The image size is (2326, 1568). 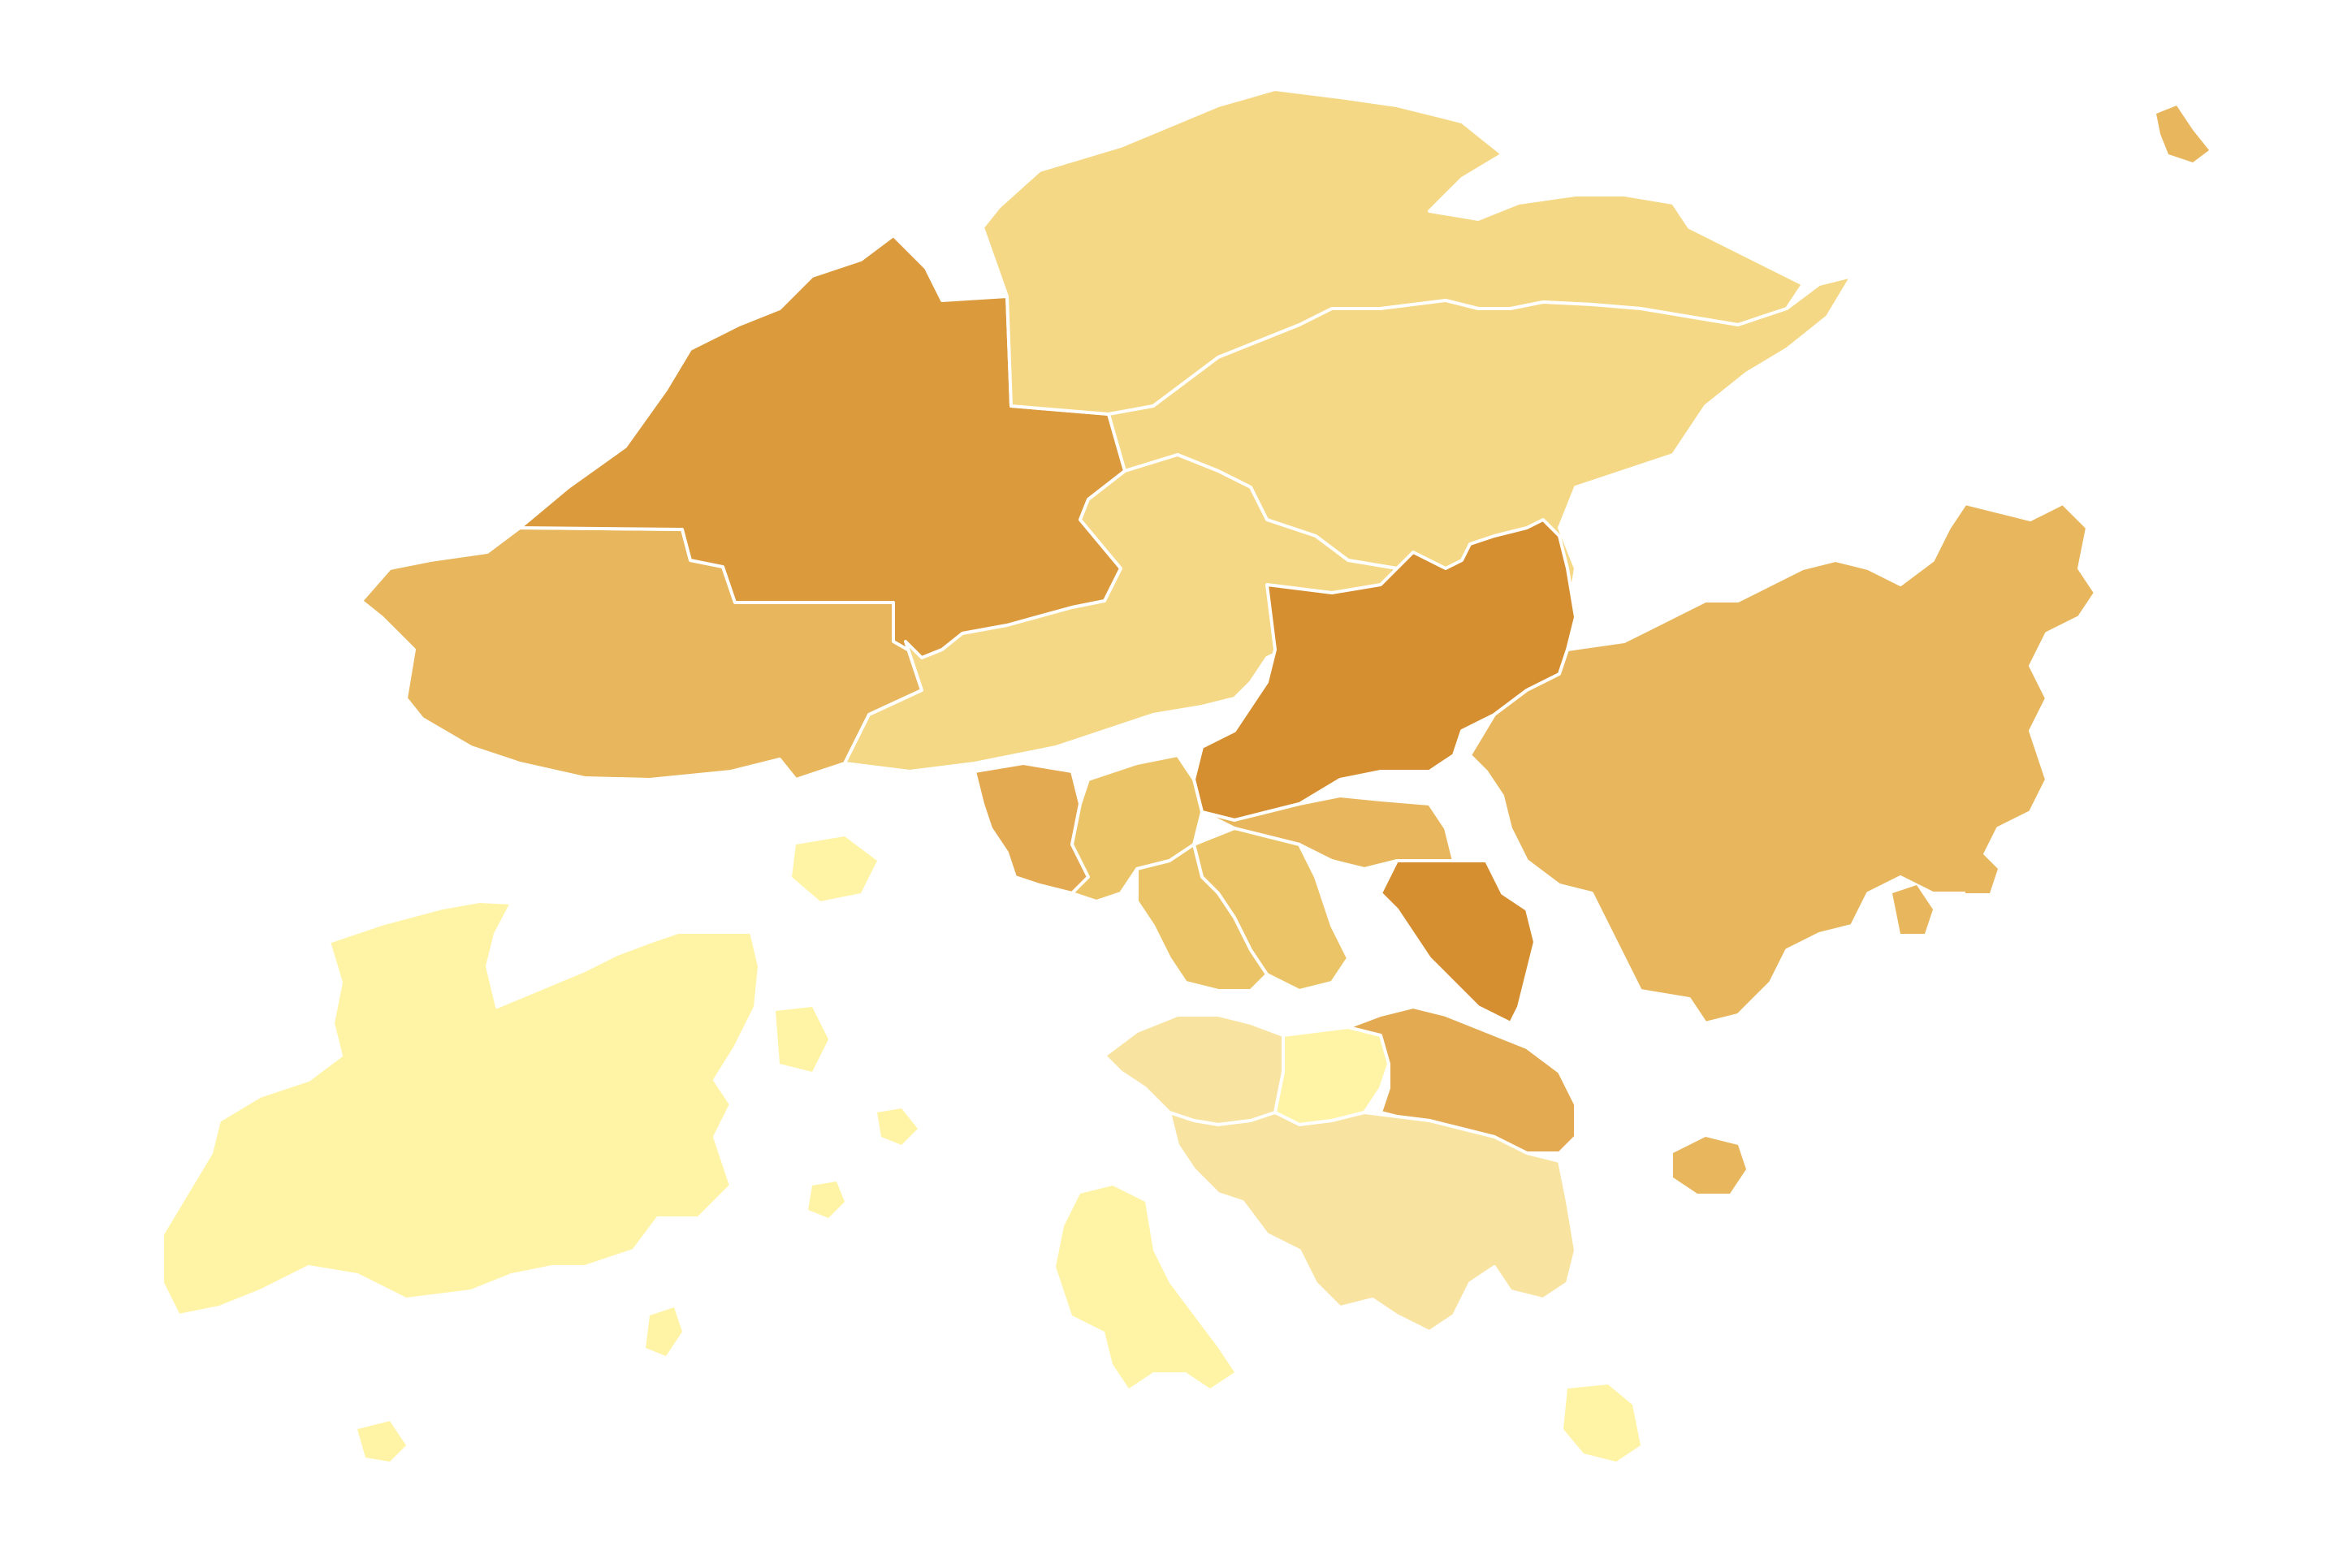 What do you see at coordinates (834, 868) in the screenshot?
I see `islet-chek-lap-kok-west` at bounding box center [834, 868].